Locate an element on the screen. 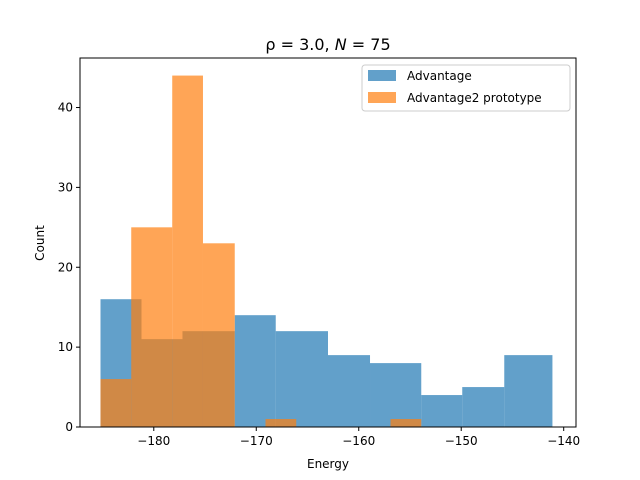 This screenshot has width=640, height=480. y-tick-label: 30 is located at coordinates (65, 187).